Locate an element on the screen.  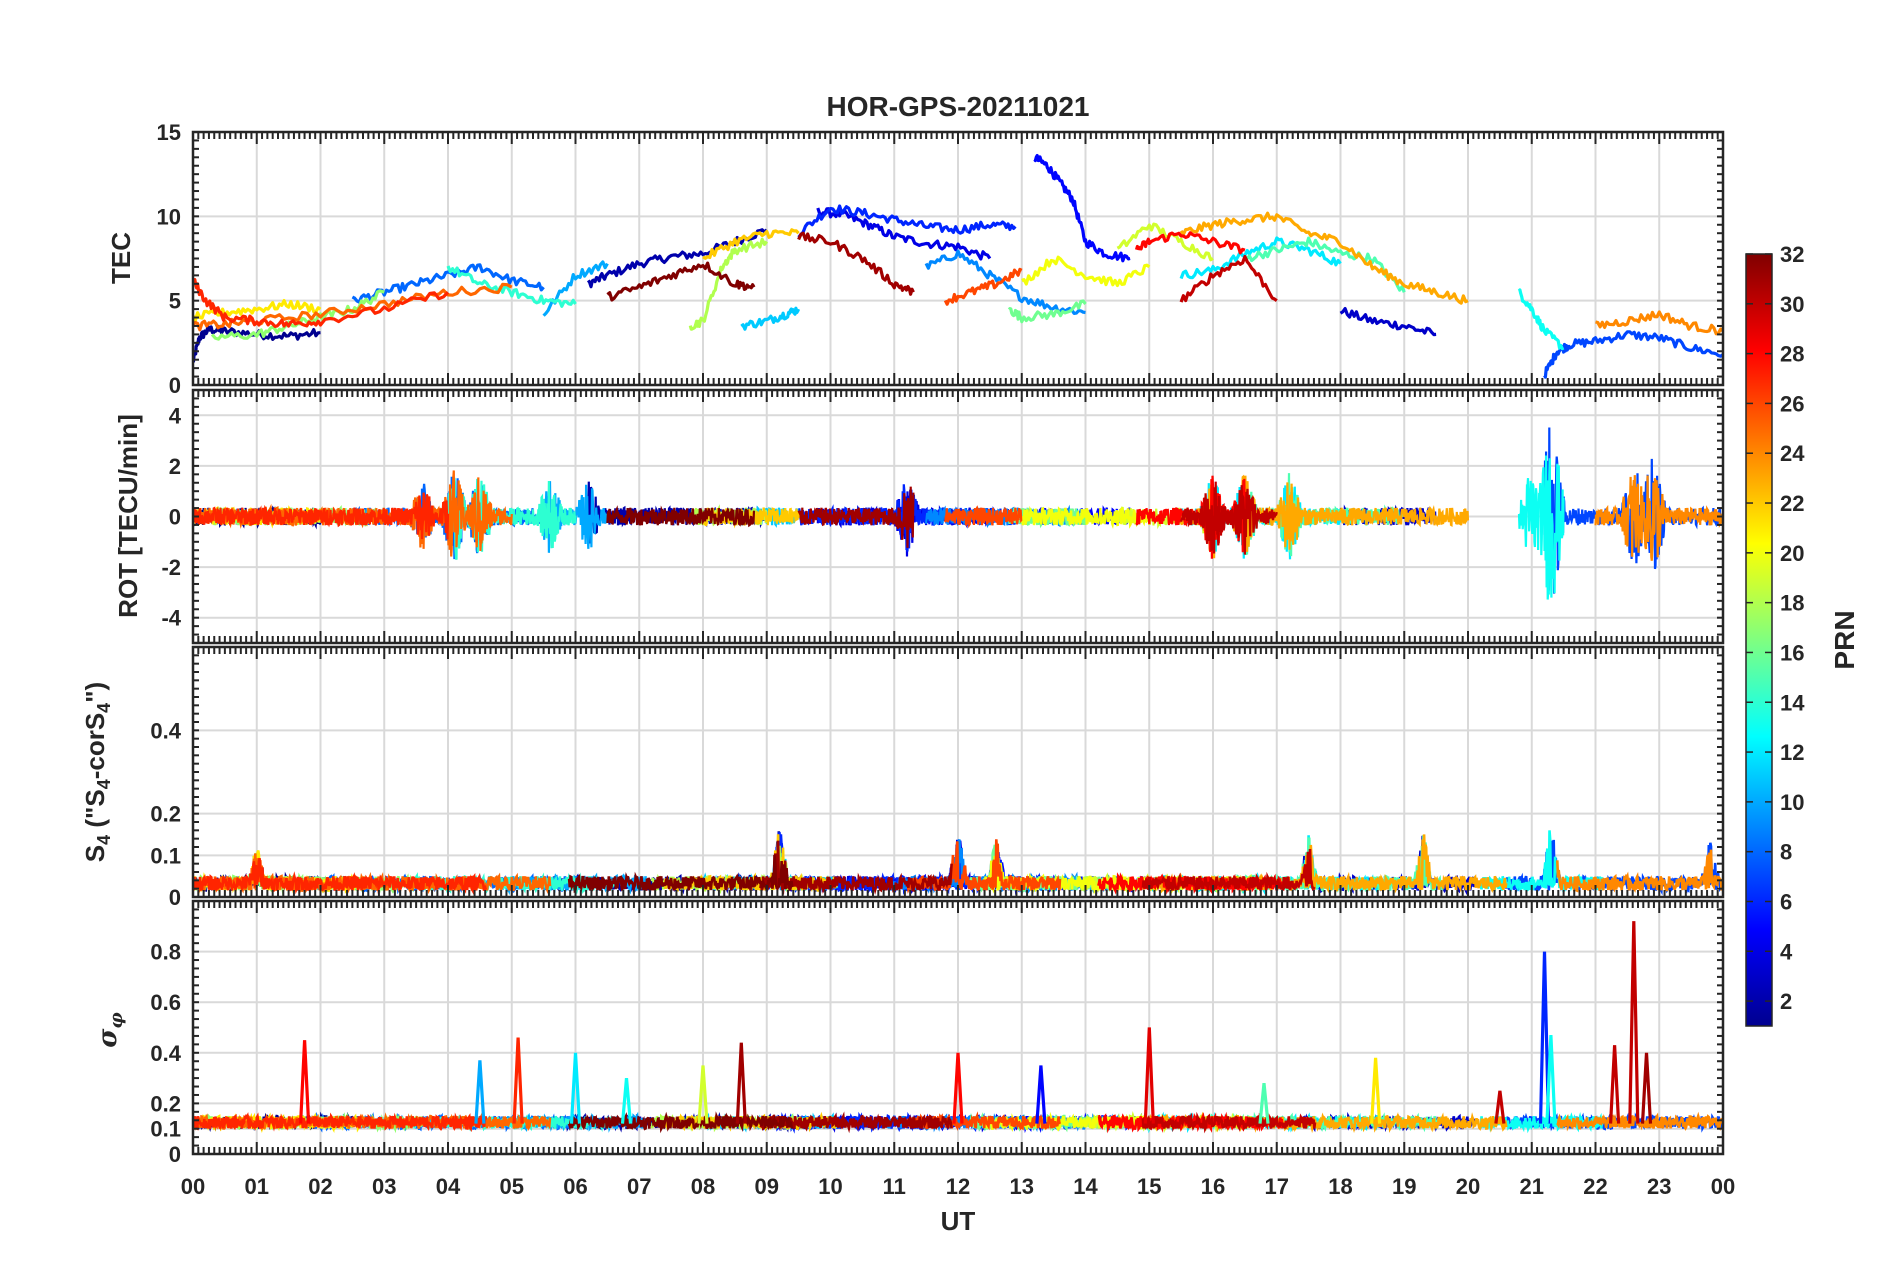
x-tick-label: 04 is located at coordinates (448, 1186).